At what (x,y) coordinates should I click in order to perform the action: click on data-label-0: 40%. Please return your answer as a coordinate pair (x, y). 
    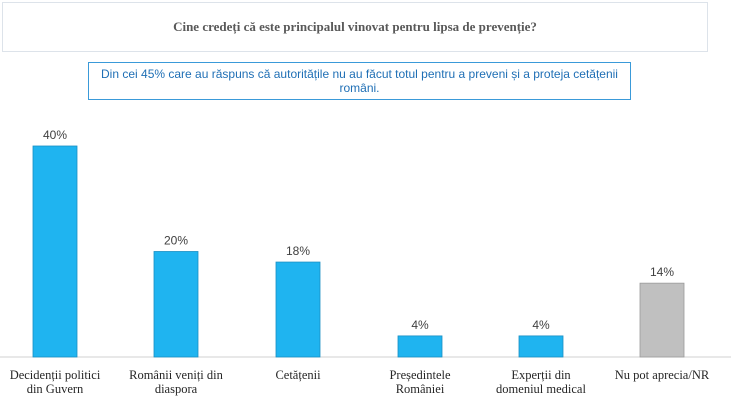
    Looking at the image, I should click on (55, 135).